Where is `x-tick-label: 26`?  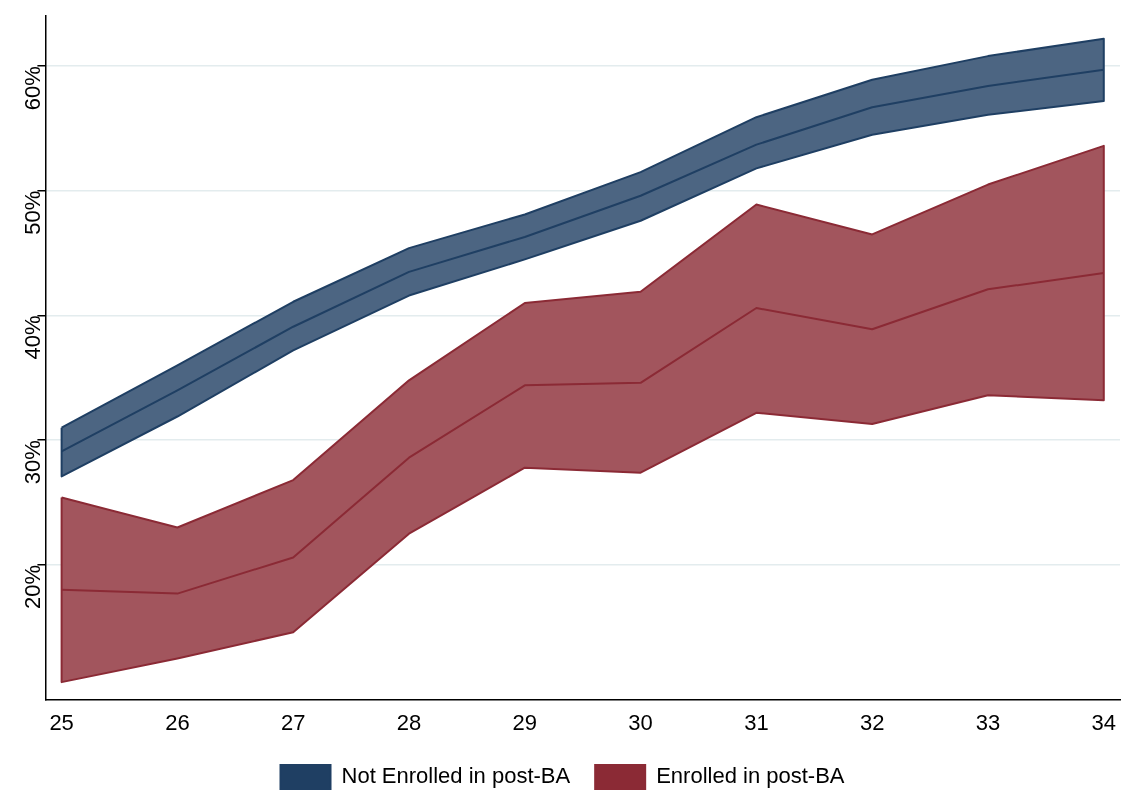 x-tick-label: 26 is located at coordinates (177, 722).